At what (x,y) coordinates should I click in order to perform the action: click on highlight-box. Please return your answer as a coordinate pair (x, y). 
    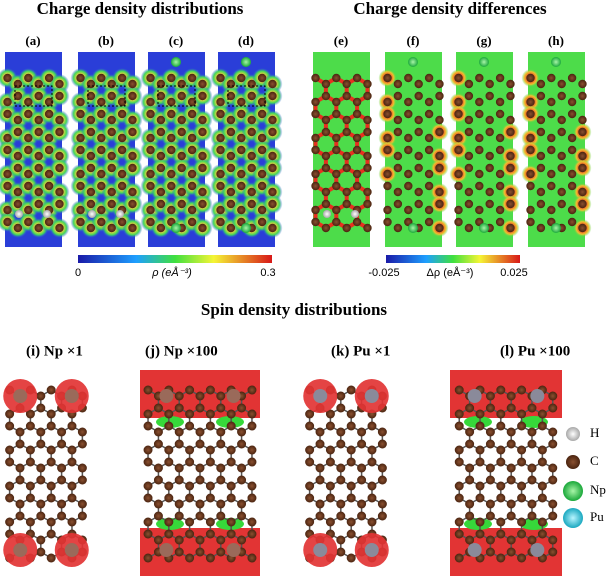
    Looking at the image, I should click on (106, 96).